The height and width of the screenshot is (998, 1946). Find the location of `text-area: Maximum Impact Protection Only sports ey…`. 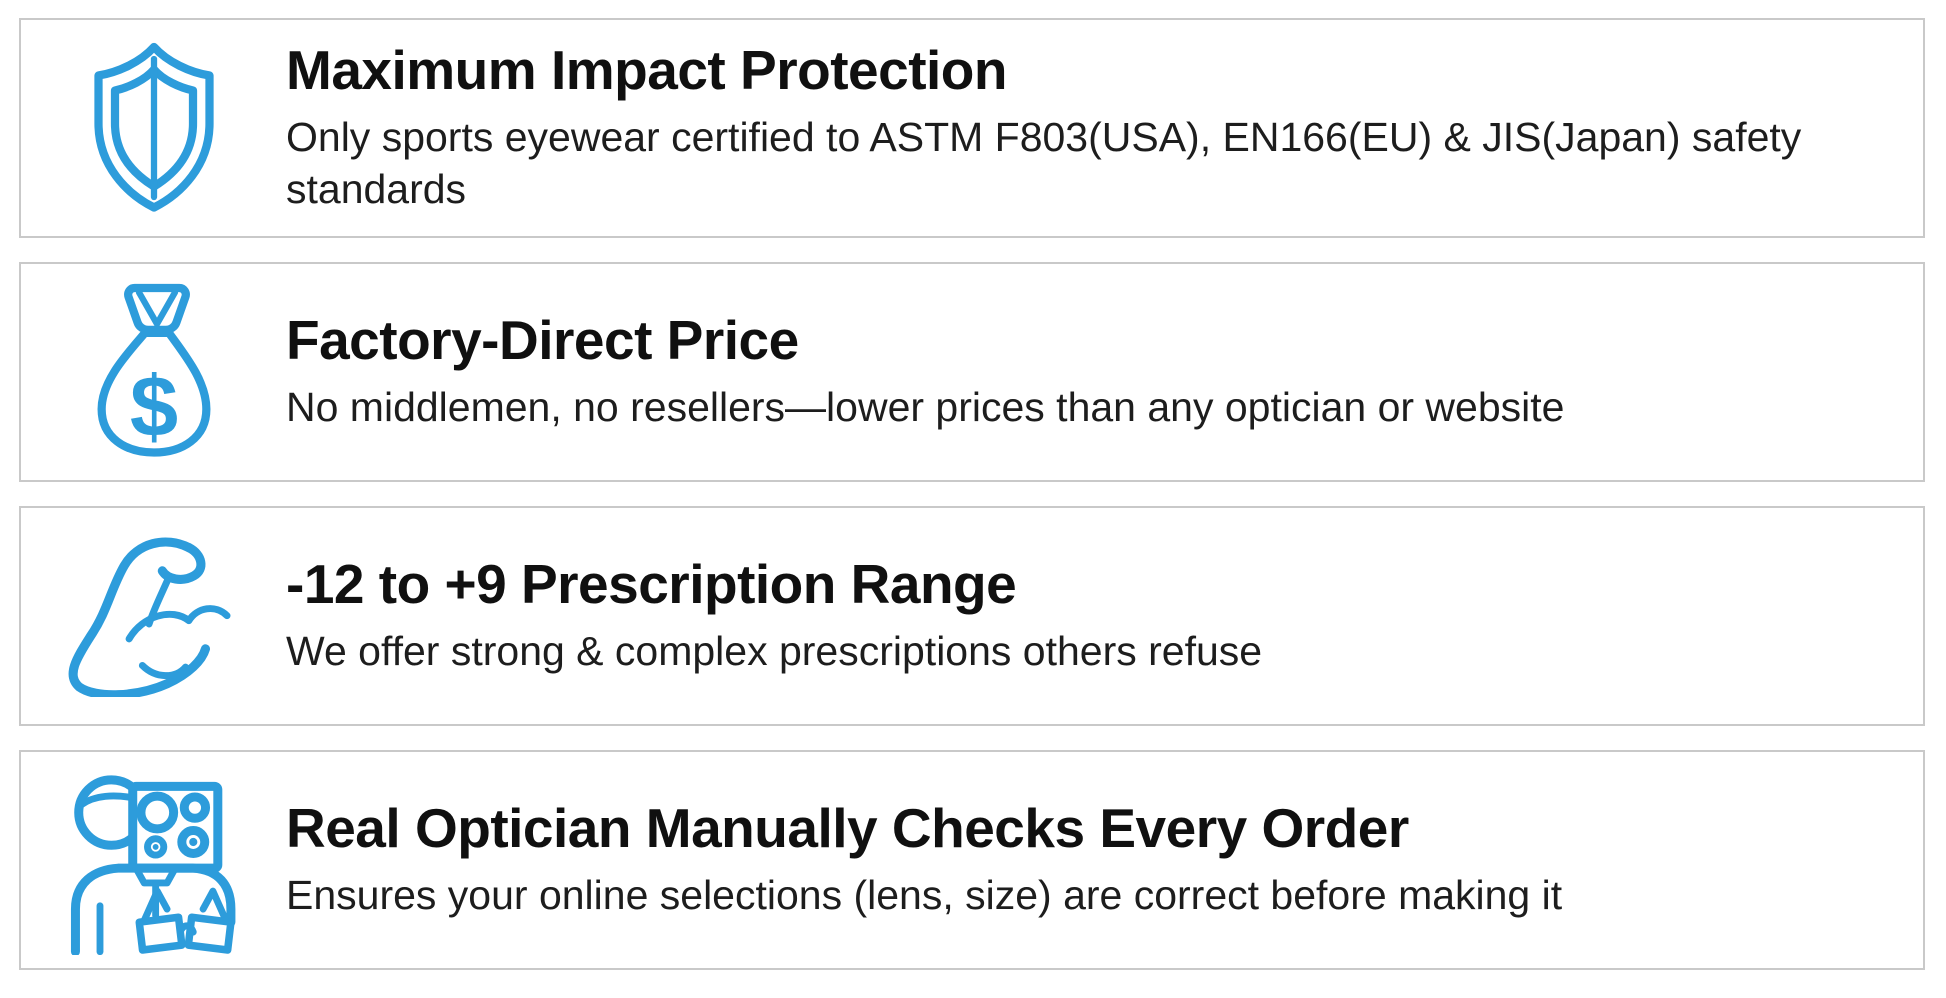

text-area: Maximum Impact Protection Only sports ey… is located at coordinates (1104, 128).